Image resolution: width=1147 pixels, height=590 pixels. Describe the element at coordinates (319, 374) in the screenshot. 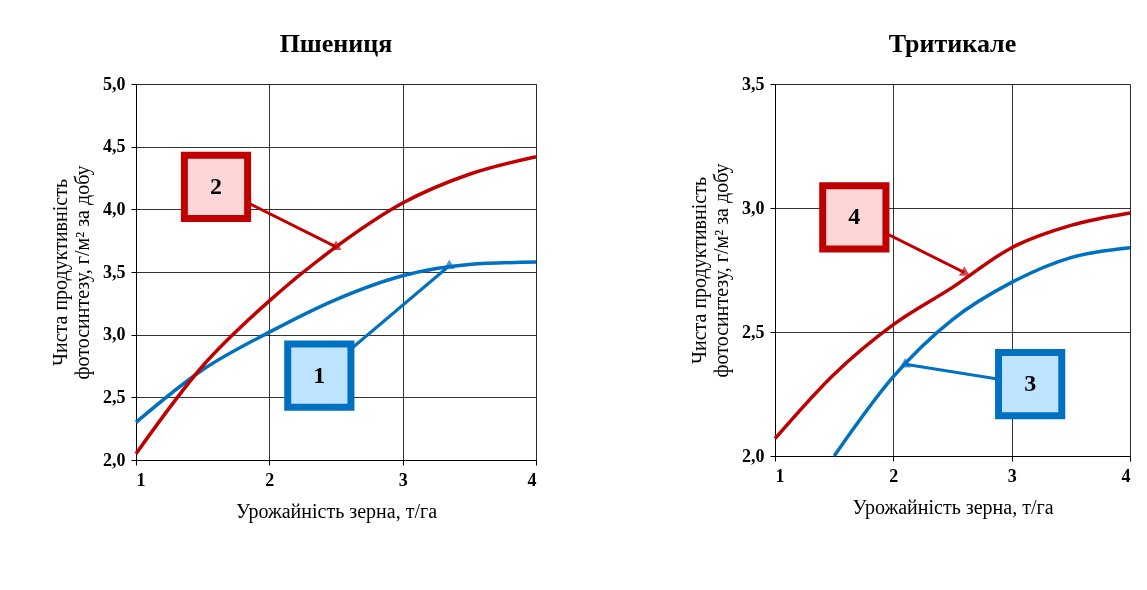

I see `annotation: 1` at that location.